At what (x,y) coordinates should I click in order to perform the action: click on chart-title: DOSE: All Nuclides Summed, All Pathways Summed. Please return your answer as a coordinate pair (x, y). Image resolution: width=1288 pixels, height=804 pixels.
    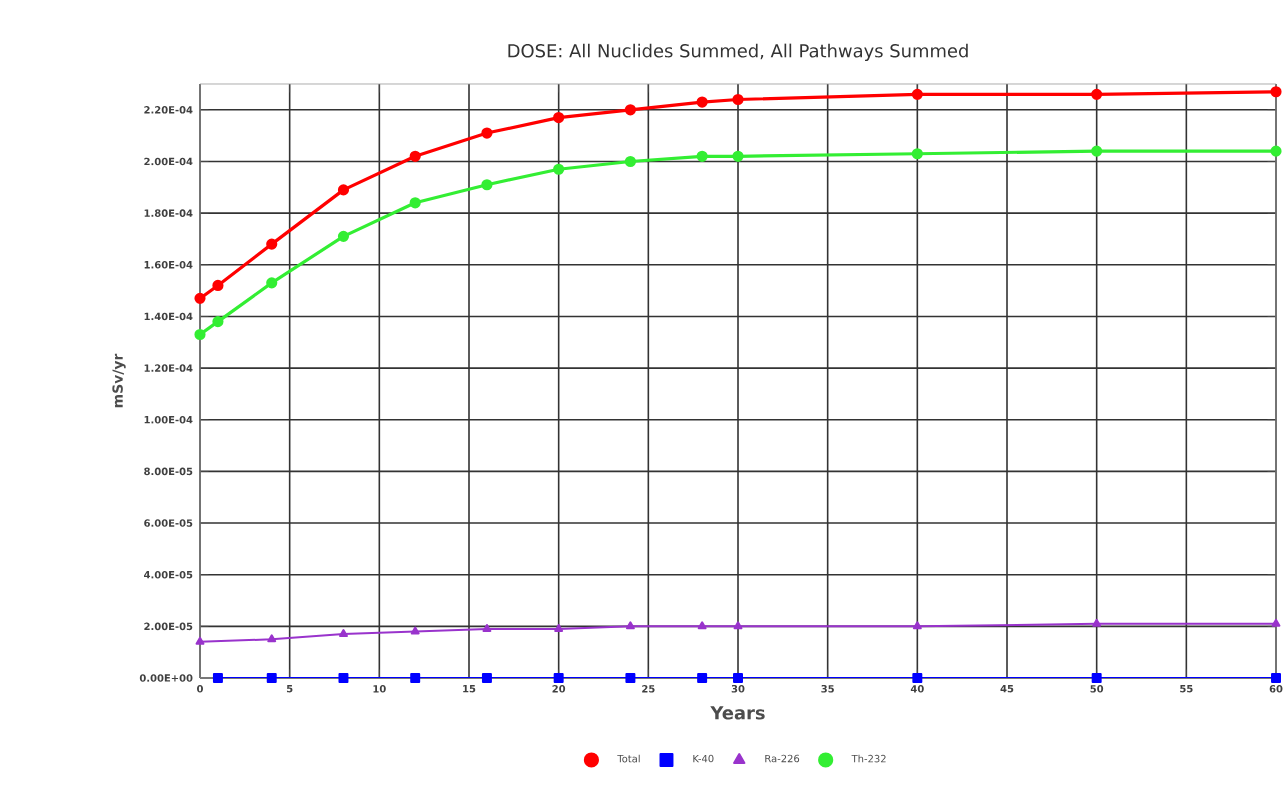
    Looking at the image, I should click on (738, 52).